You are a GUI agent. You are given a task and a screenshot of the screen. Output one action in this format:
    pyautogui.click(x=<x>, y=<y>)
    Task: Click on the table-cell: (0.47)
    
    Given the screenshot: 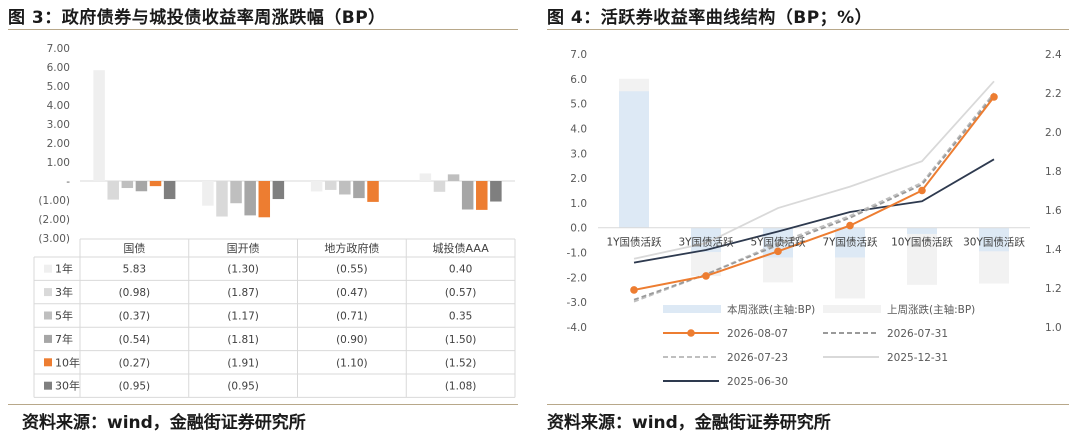 What is the action you would take?
    pyautogui.click(x=352, y=293)
    